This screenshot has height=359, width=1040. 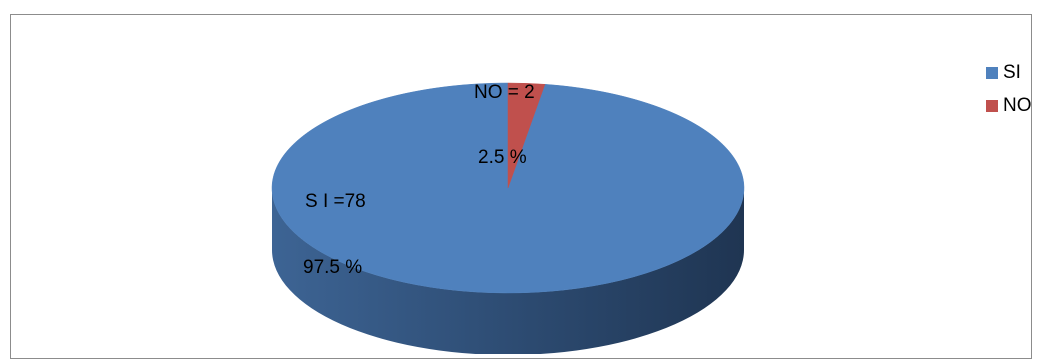 I want to click on si-percent-label: 97.5 %, so click(x=332, y=267).